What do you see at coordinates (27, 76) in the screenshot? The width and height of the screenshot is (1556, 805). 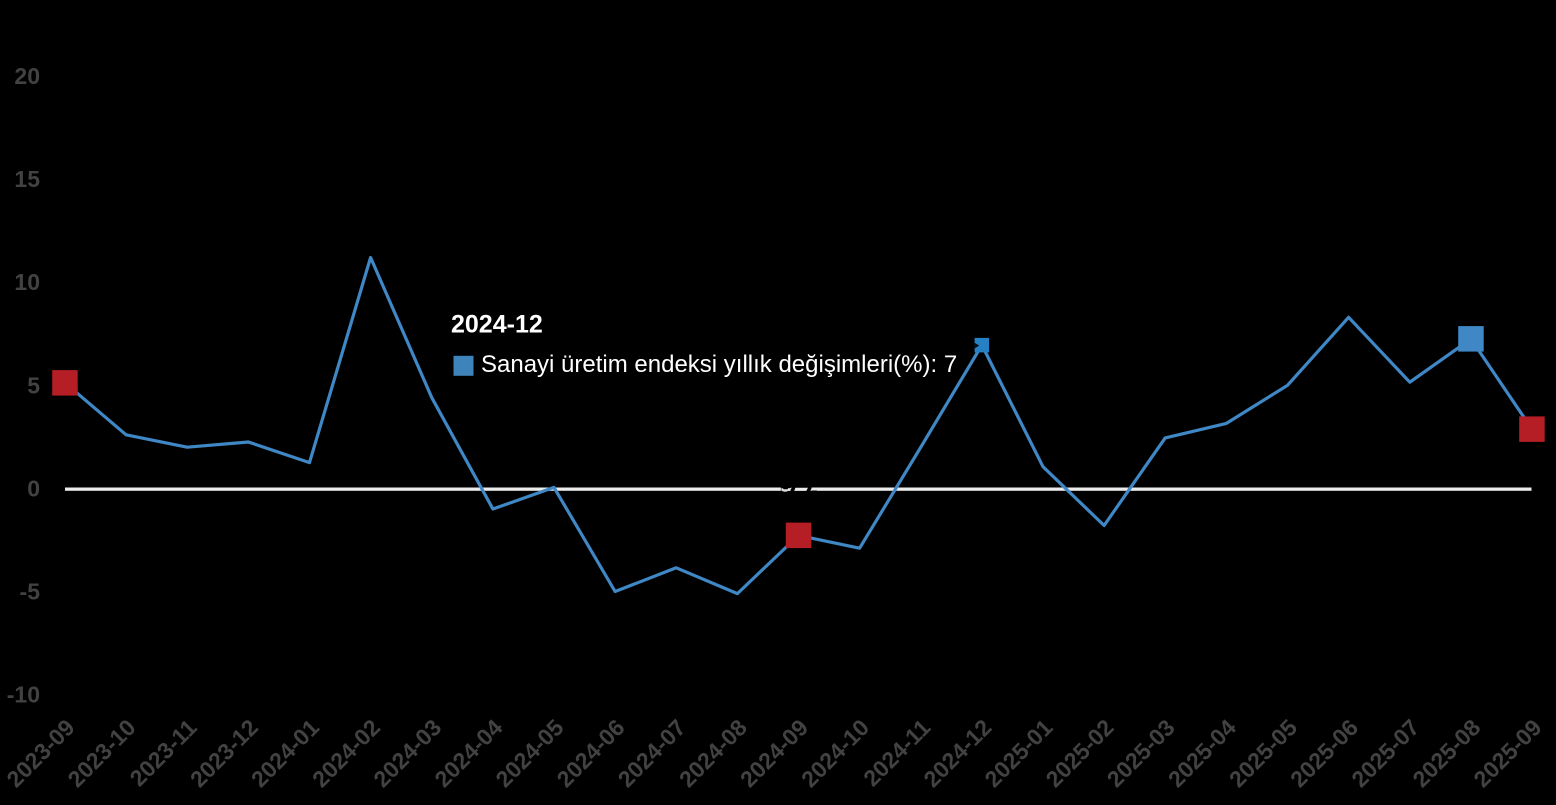 I see `svg-text: 20` at bounding box center [27, 76].